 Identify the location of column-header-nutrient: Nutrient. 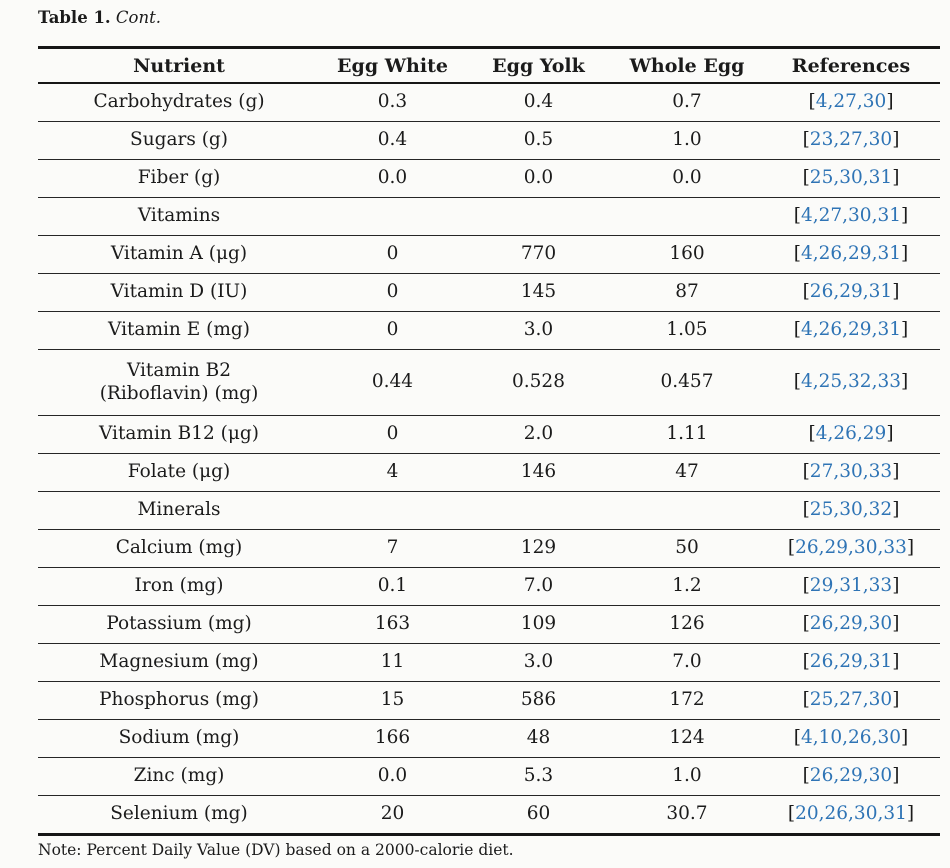
(179, 65).